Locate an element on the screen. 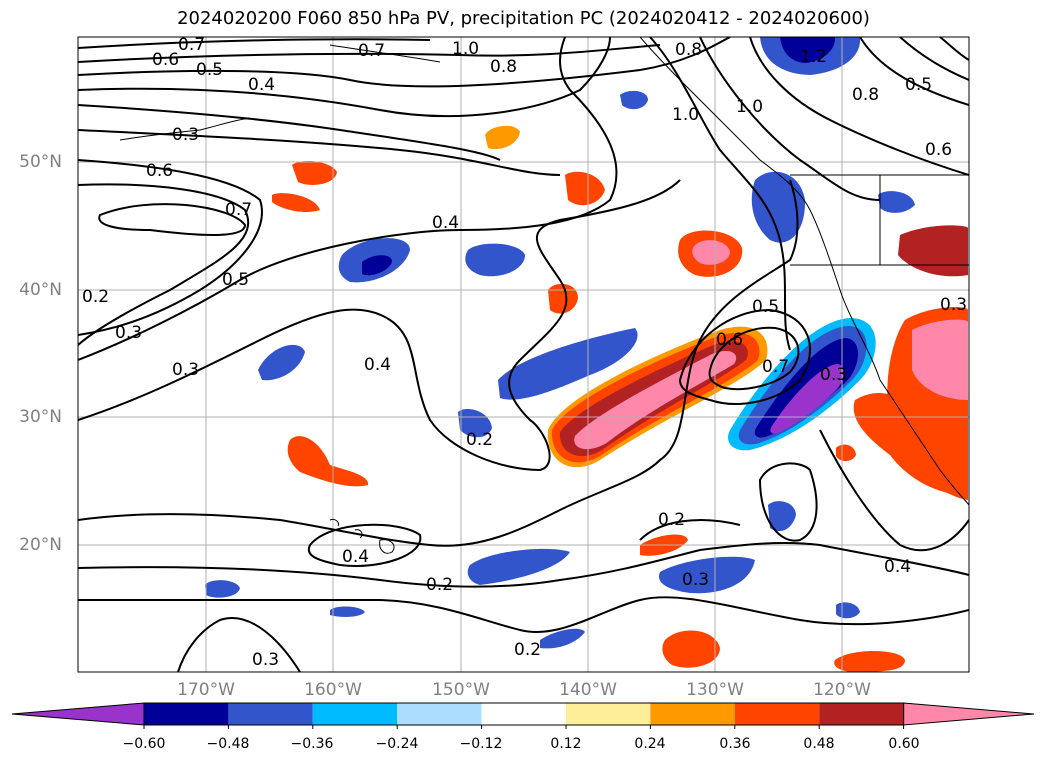 The image size is (1047, 765). contour-label: 1.2 is located at coordinates (813, 57).